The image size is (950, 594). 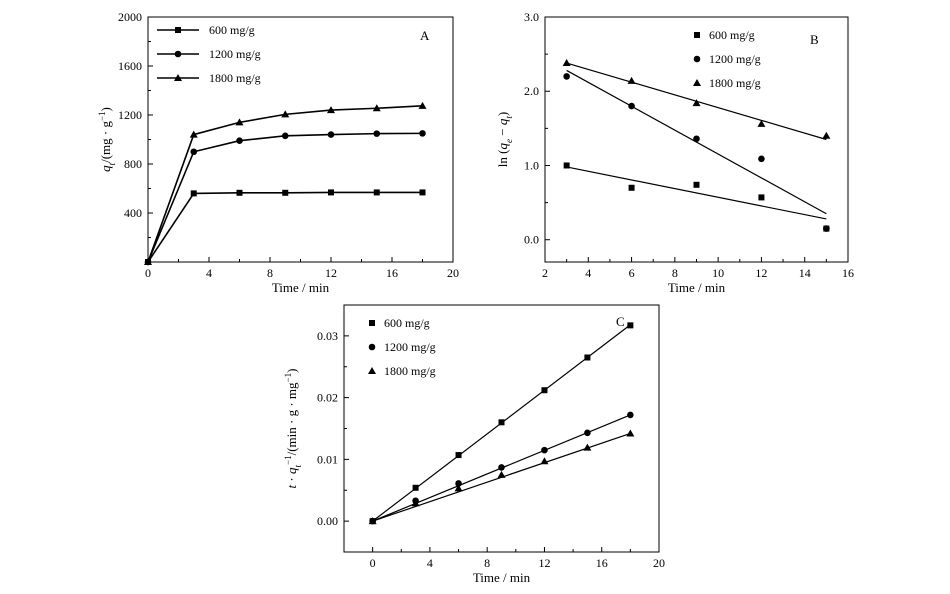 What do you see at coordinates (425, 35) in the screenshot?
I see `panel-letter: A` at bounding box center [425, 35].